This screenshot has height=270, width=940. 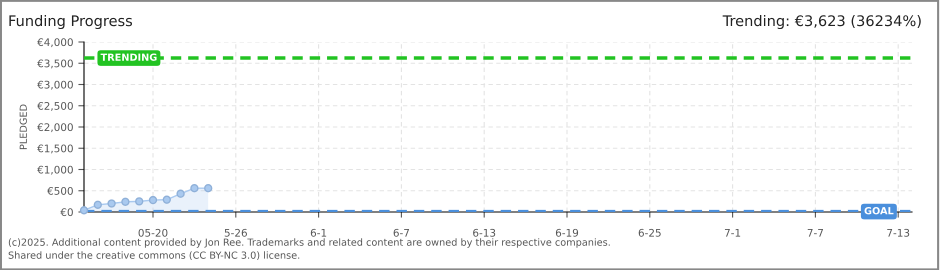 I want to click on y-tick-label: €0, so click(x=66, y=212).